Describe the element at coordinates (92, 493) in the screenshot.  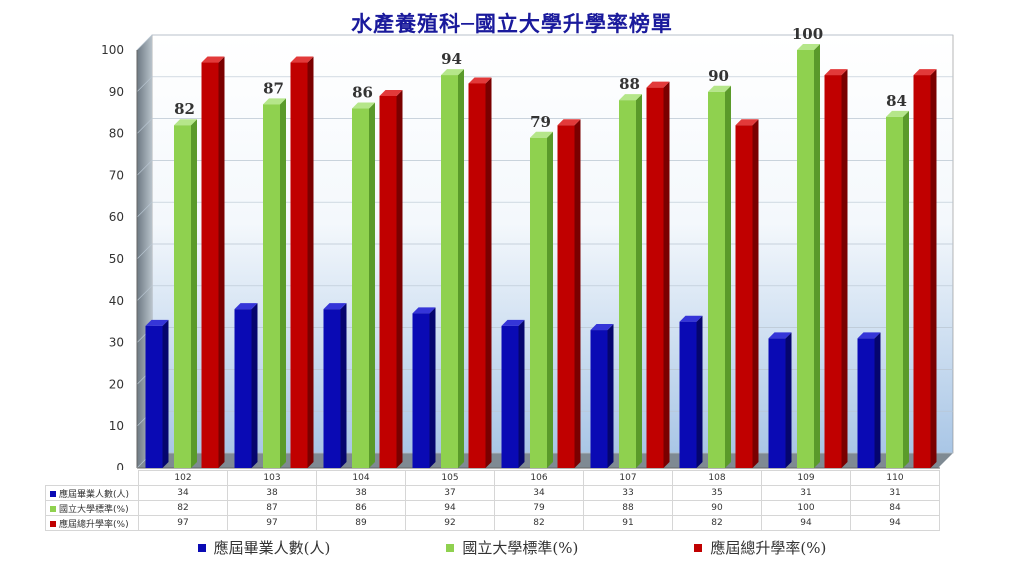
I see `table-series-label: 應屆畢業人數(人)` at that location.